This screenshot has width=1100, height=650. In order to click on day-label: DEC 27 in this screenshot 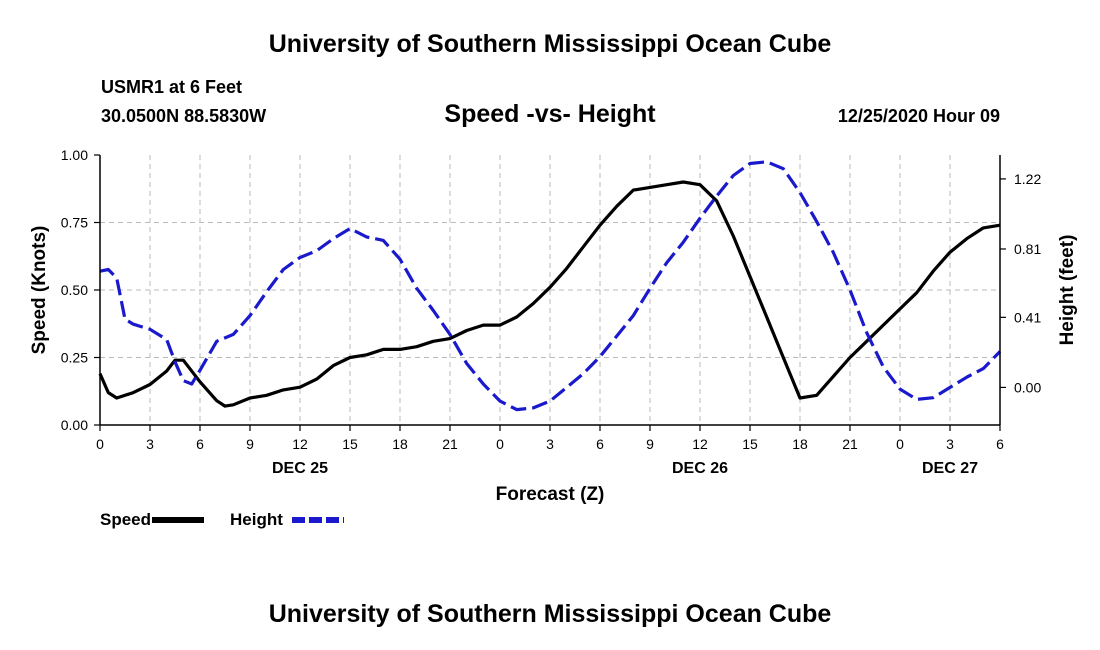, I will do `click(950, 468)`.